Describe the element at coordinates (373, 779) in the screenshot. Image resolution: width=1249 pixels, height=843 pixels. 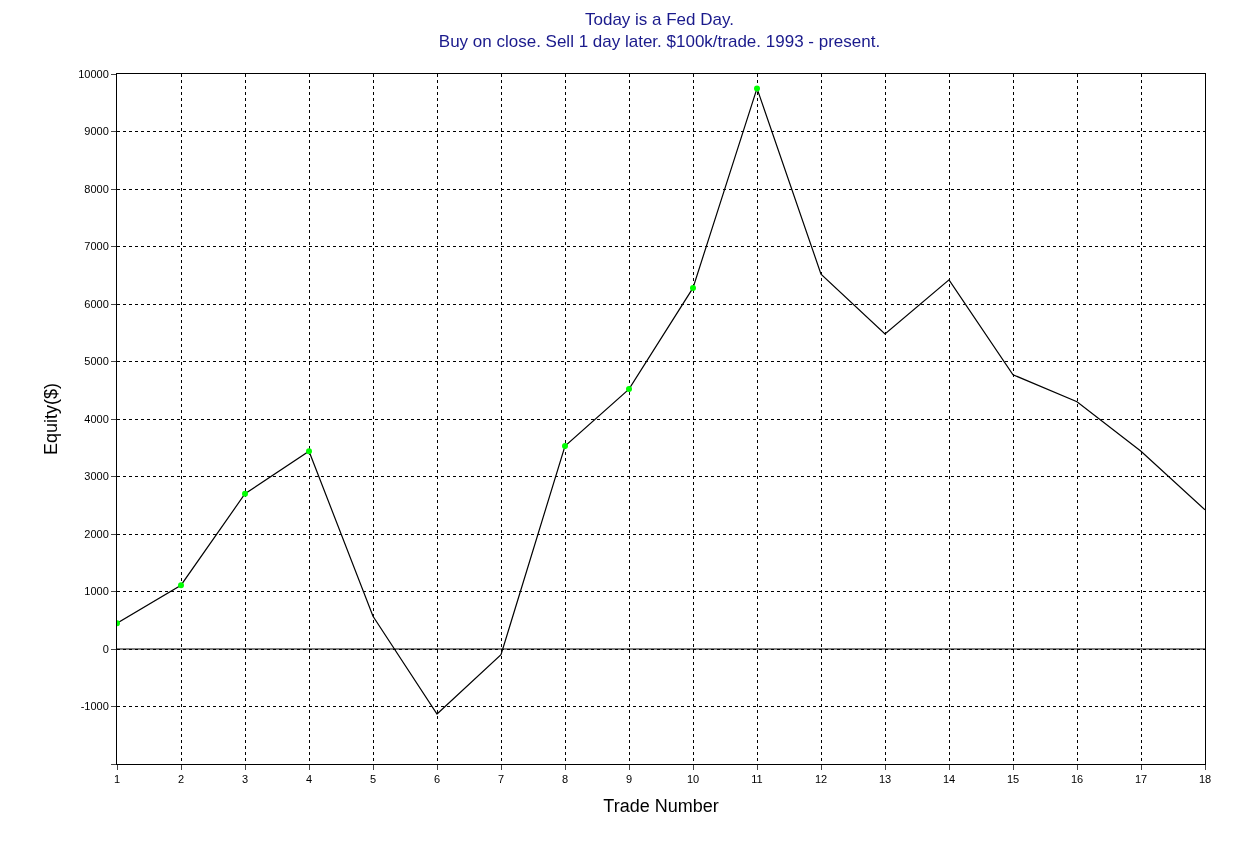
I see `x-tick-label: 5` at that location.